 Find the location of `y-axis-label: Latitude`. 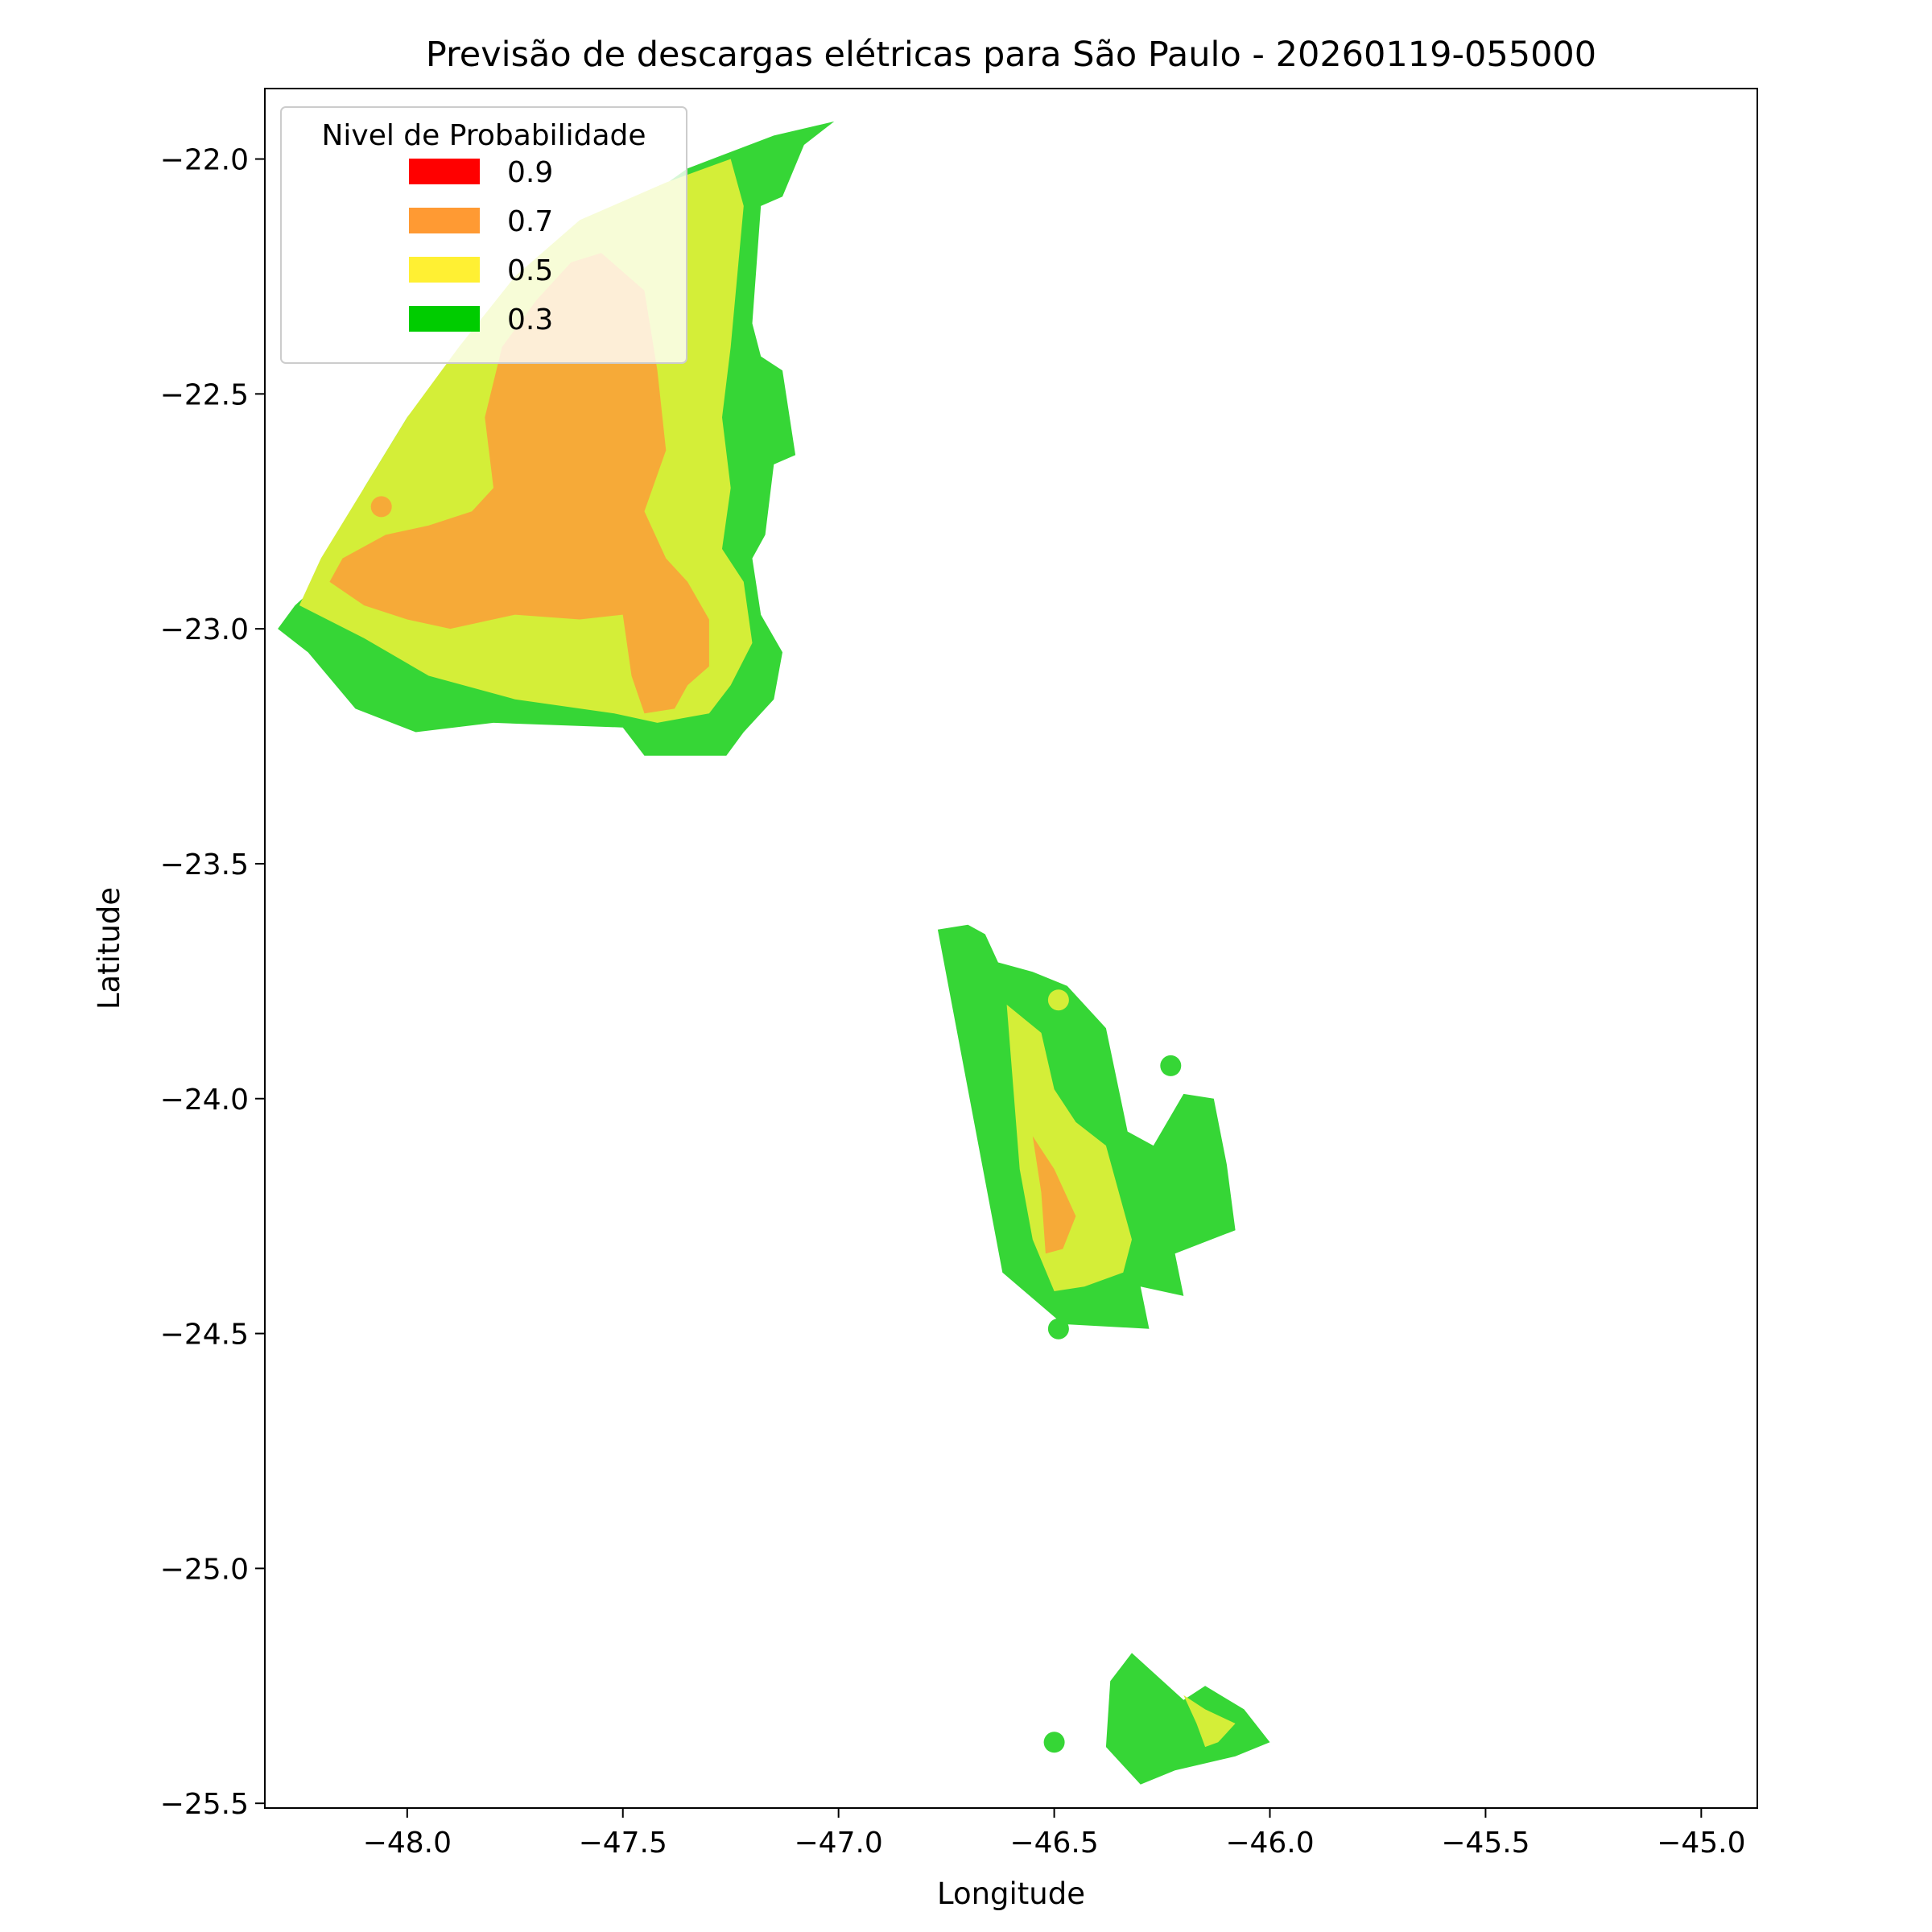

y-axis-label: Latitude is located at coordinates (109, 948).